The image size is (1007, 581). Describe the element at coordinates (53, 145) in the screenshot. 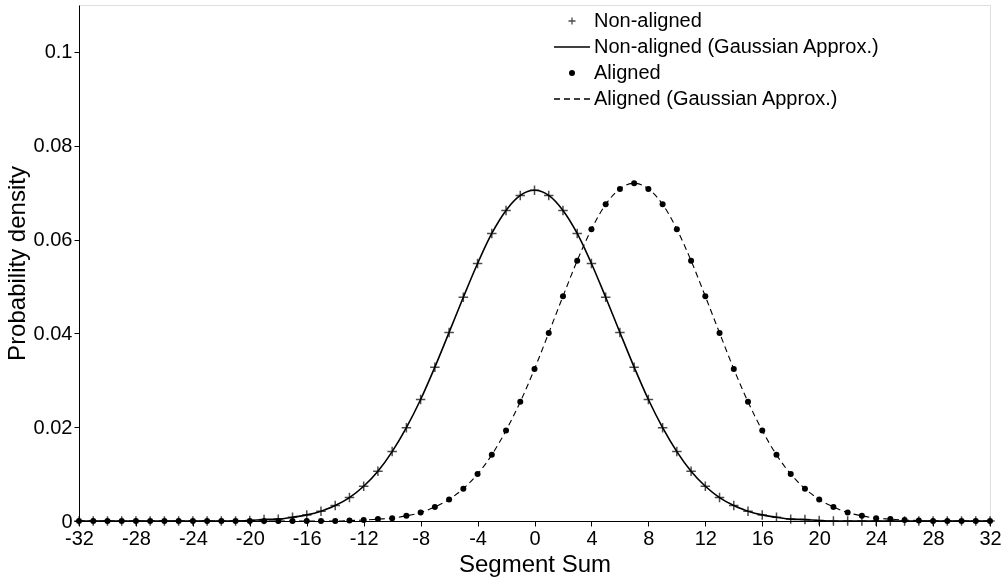

I see `y-tick-label: 0.08` at that location.